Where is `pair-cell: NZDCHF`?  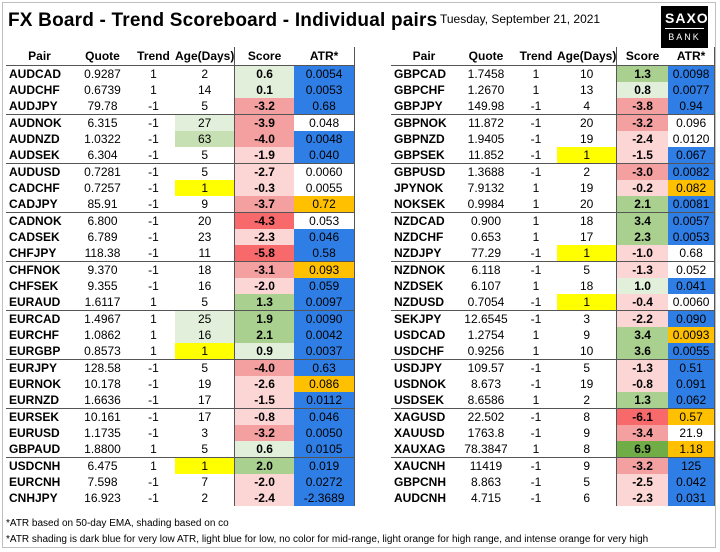
pair-cell: NZDCHF is located at coordinates (419, 237).